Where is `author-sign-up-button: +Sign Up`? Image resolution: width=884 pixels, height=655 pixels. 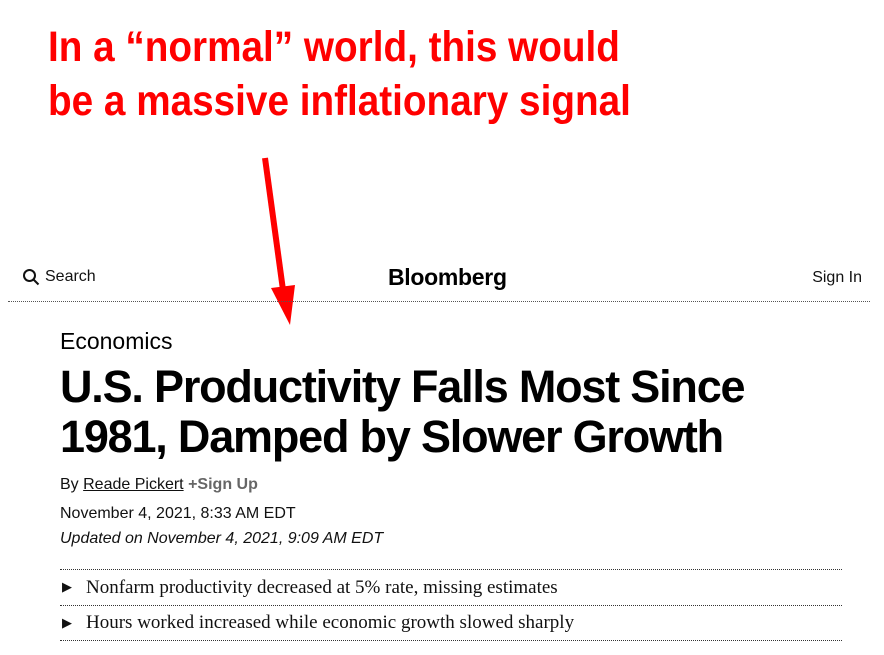 author-sign-up-button: +Sign Up is located at coordinates (223, 484).